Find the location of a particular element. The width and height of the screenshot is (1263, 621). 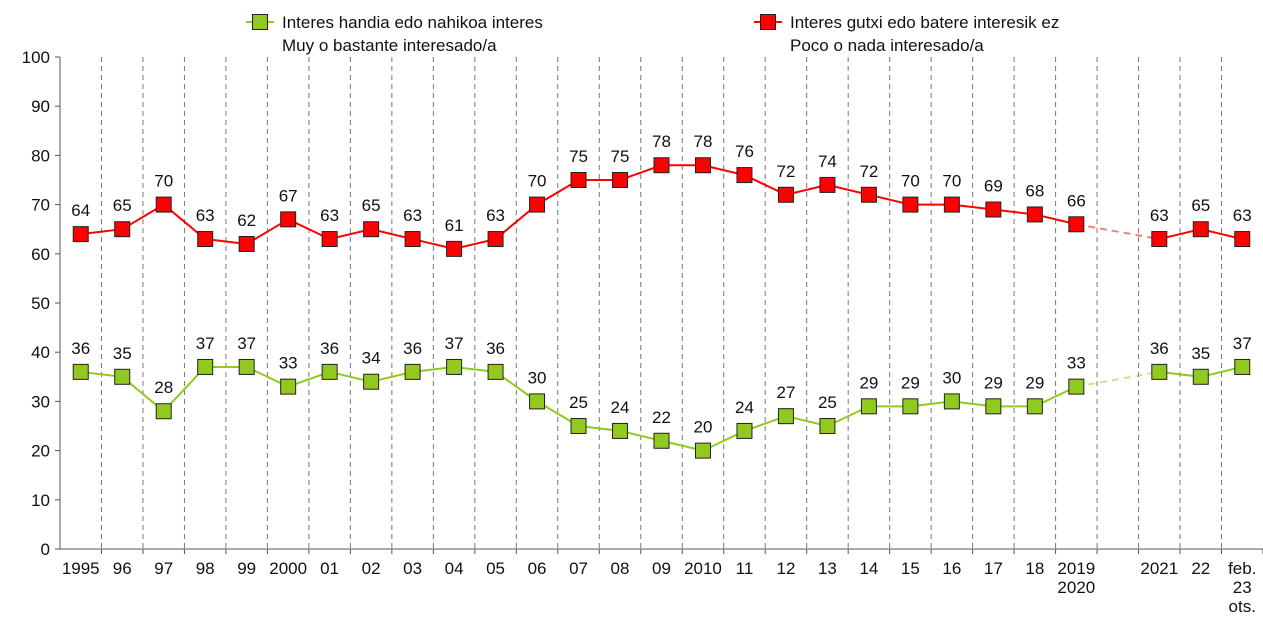

y-tick-label: 50 is located at coordinates (40, 303).